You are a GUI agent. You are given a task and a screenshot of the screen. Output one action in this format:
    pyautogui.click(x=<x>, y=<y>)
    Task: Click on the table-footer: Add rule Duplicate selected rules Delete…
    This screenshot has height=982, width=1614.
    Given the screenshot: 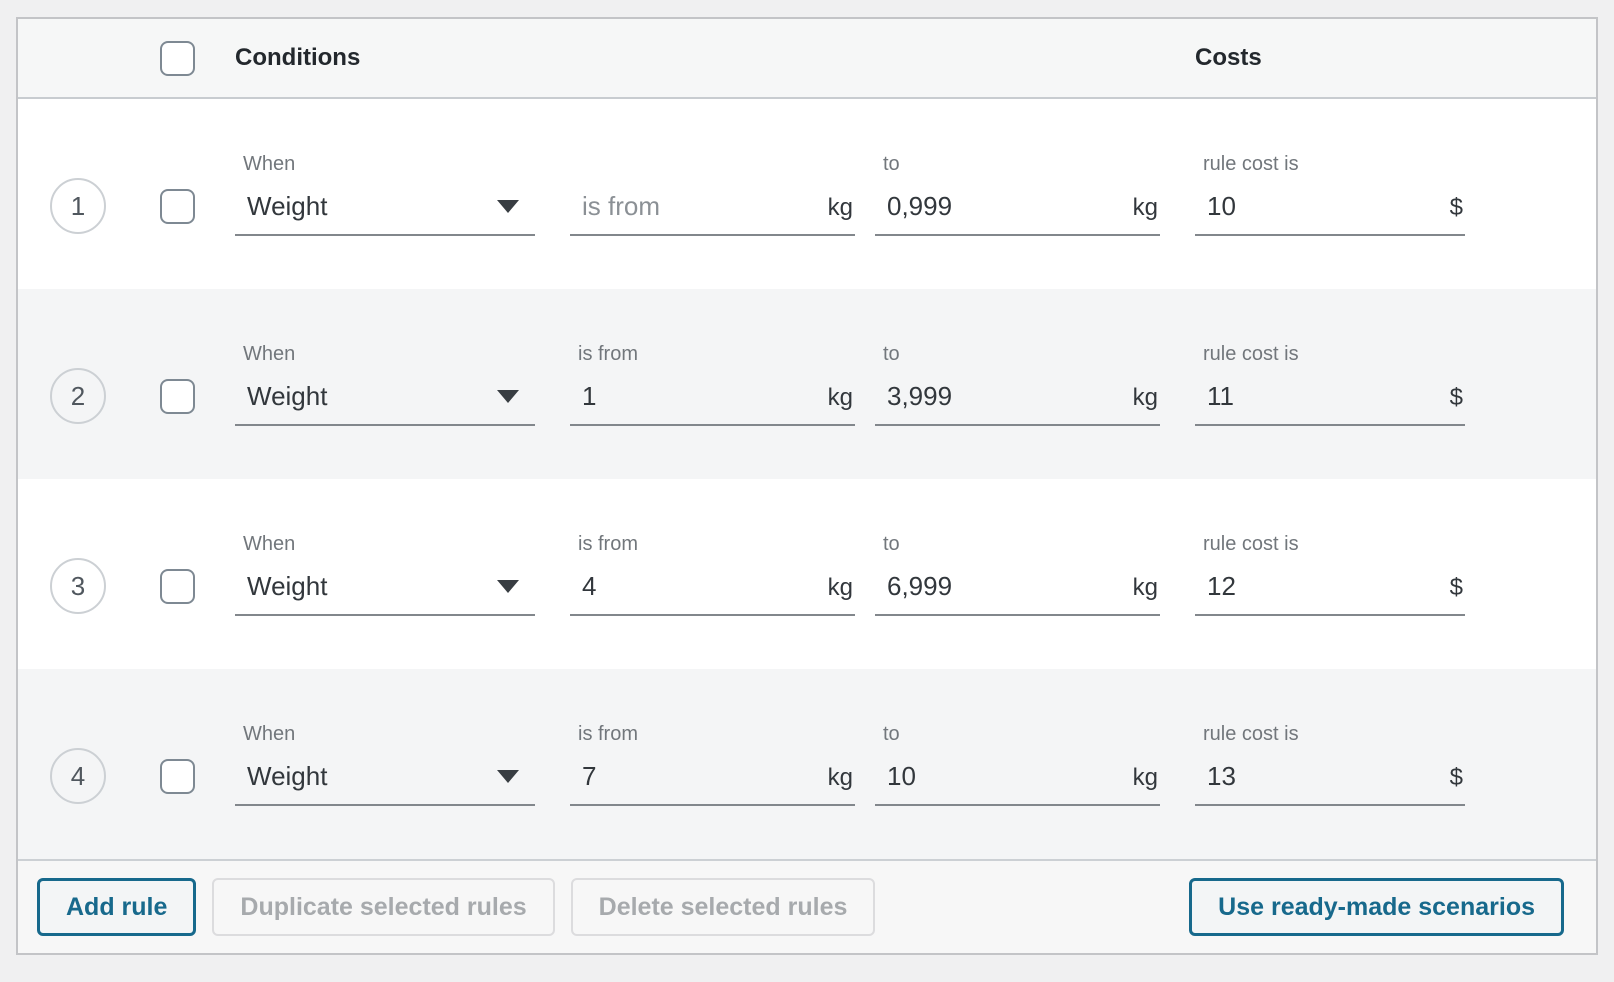 What is the action you would take?
    pyautogui.click(x=807, y=906)
    